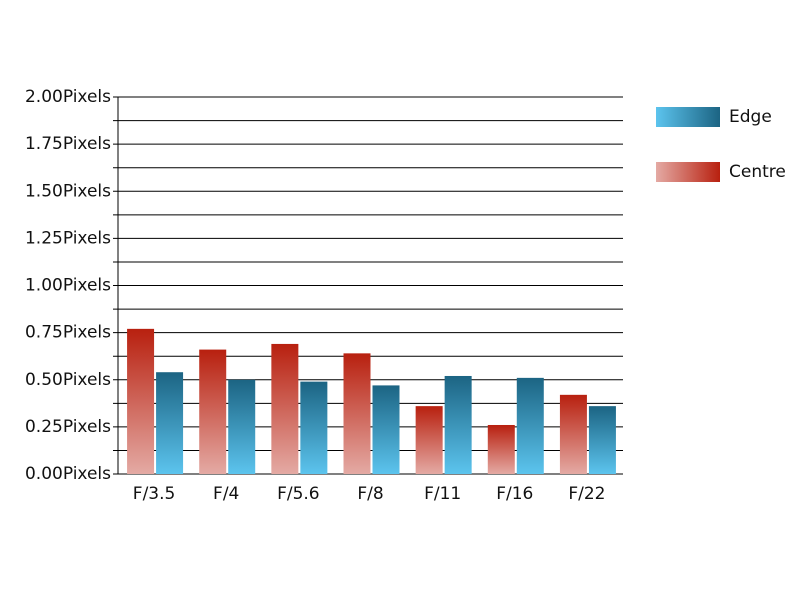  Describe the element at coordinates (750, 117) in the screenshot. I see `legend-label: Edge` at that location.